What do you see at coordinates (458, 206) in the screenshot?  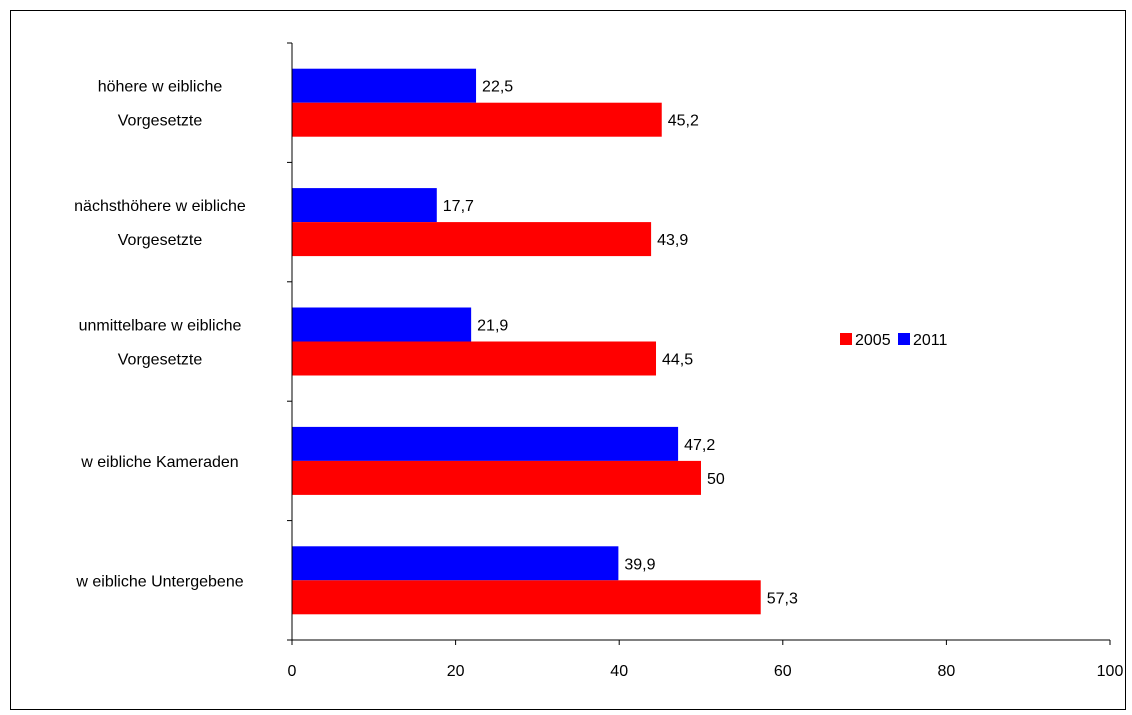 I see `data-label-2011-2: 17,7` at bounding box center [458, 206].